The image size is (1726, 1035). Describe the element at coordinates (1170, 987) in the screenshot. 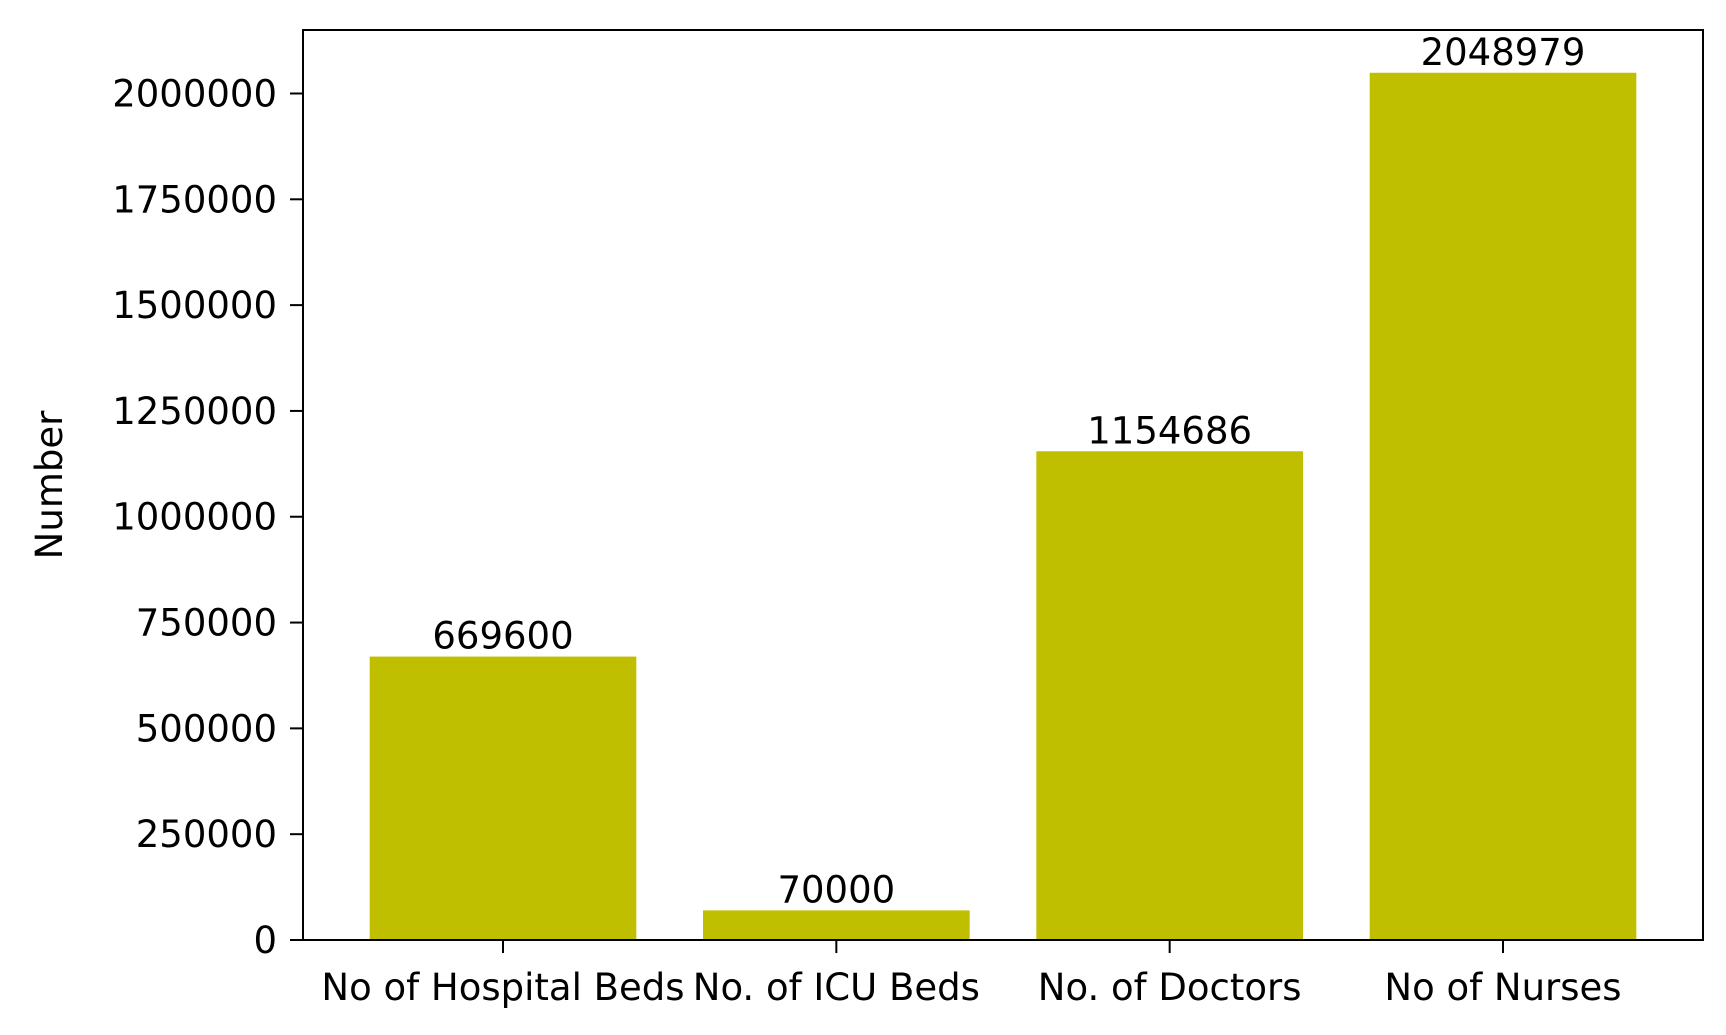

I see `x-tick-label-2: No. of Doctors` at that location.